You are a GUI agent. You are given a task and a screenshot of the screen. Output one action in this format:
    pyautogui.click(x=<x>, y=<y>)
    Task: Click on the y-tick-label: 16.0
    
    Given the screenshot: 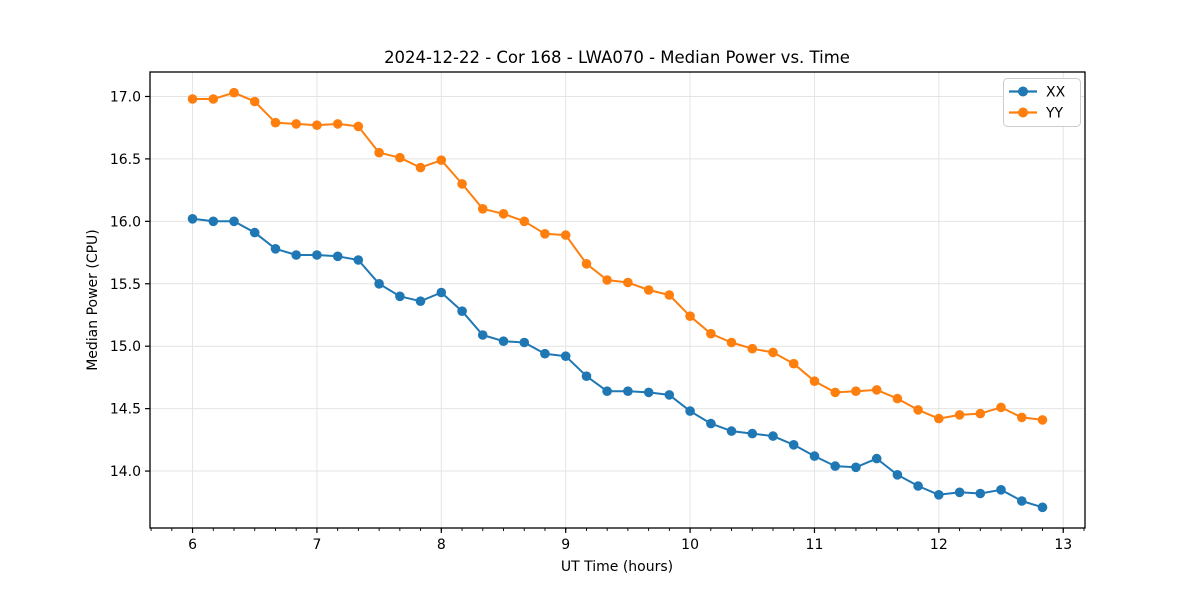 What is the action you would take?
    pyautogui.click(x=125, y=222)
    